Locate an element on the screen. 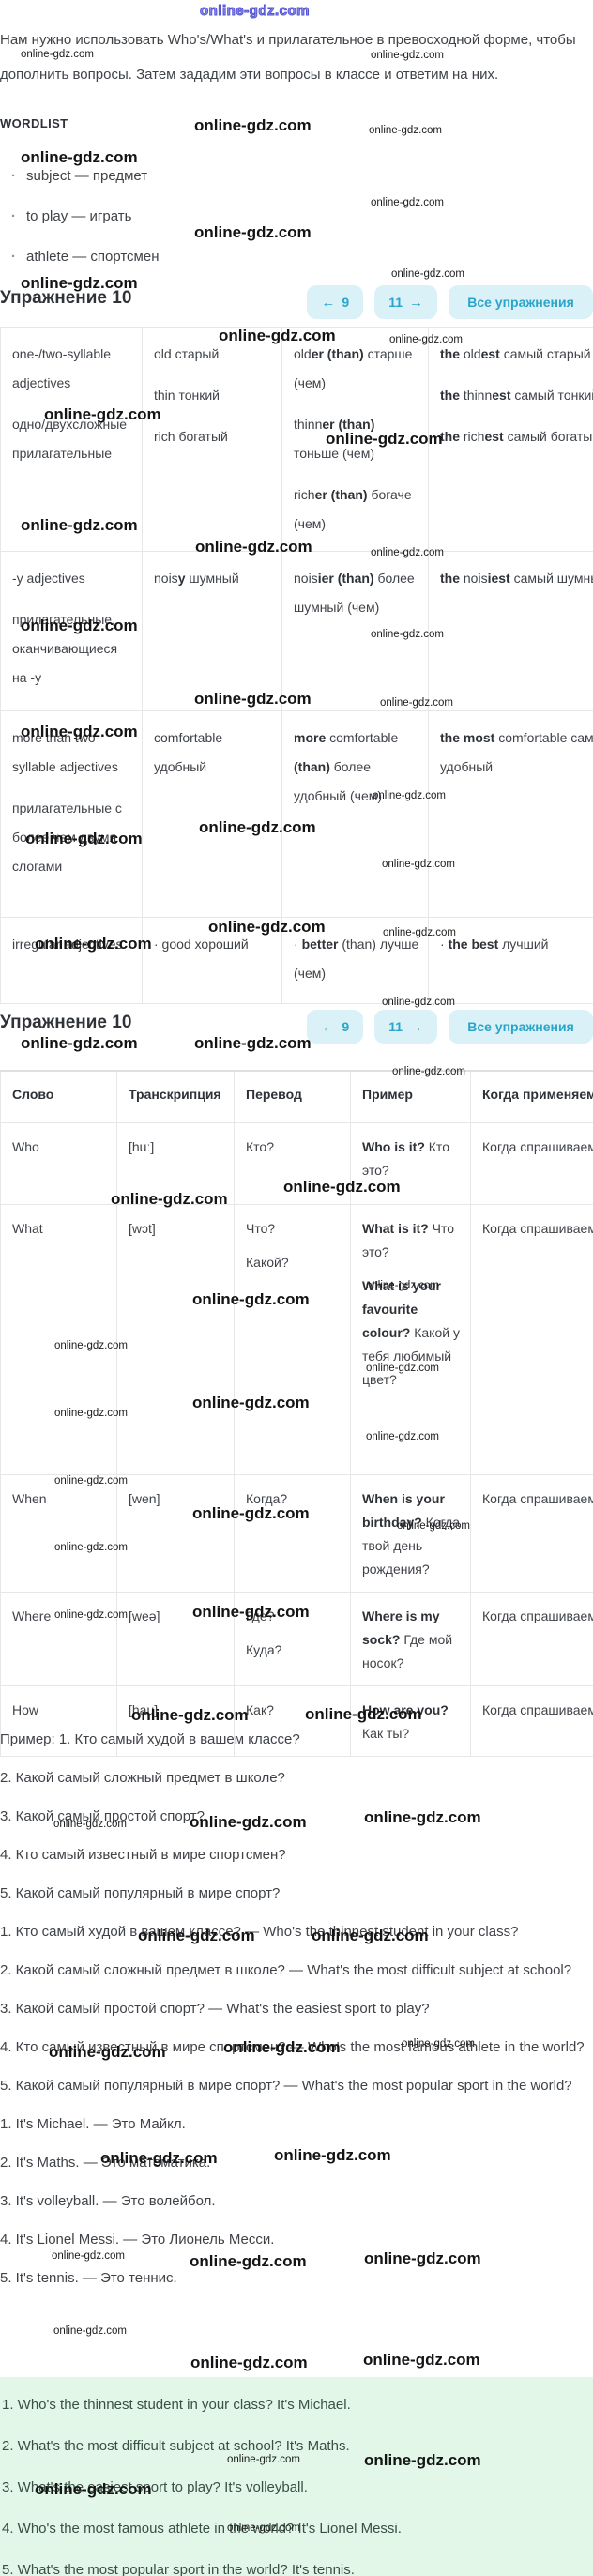 The height and width of the screenshot is (2576, 593). table-cell: Когда спрашиваем о предметах is located at coordinates (531, 1339).